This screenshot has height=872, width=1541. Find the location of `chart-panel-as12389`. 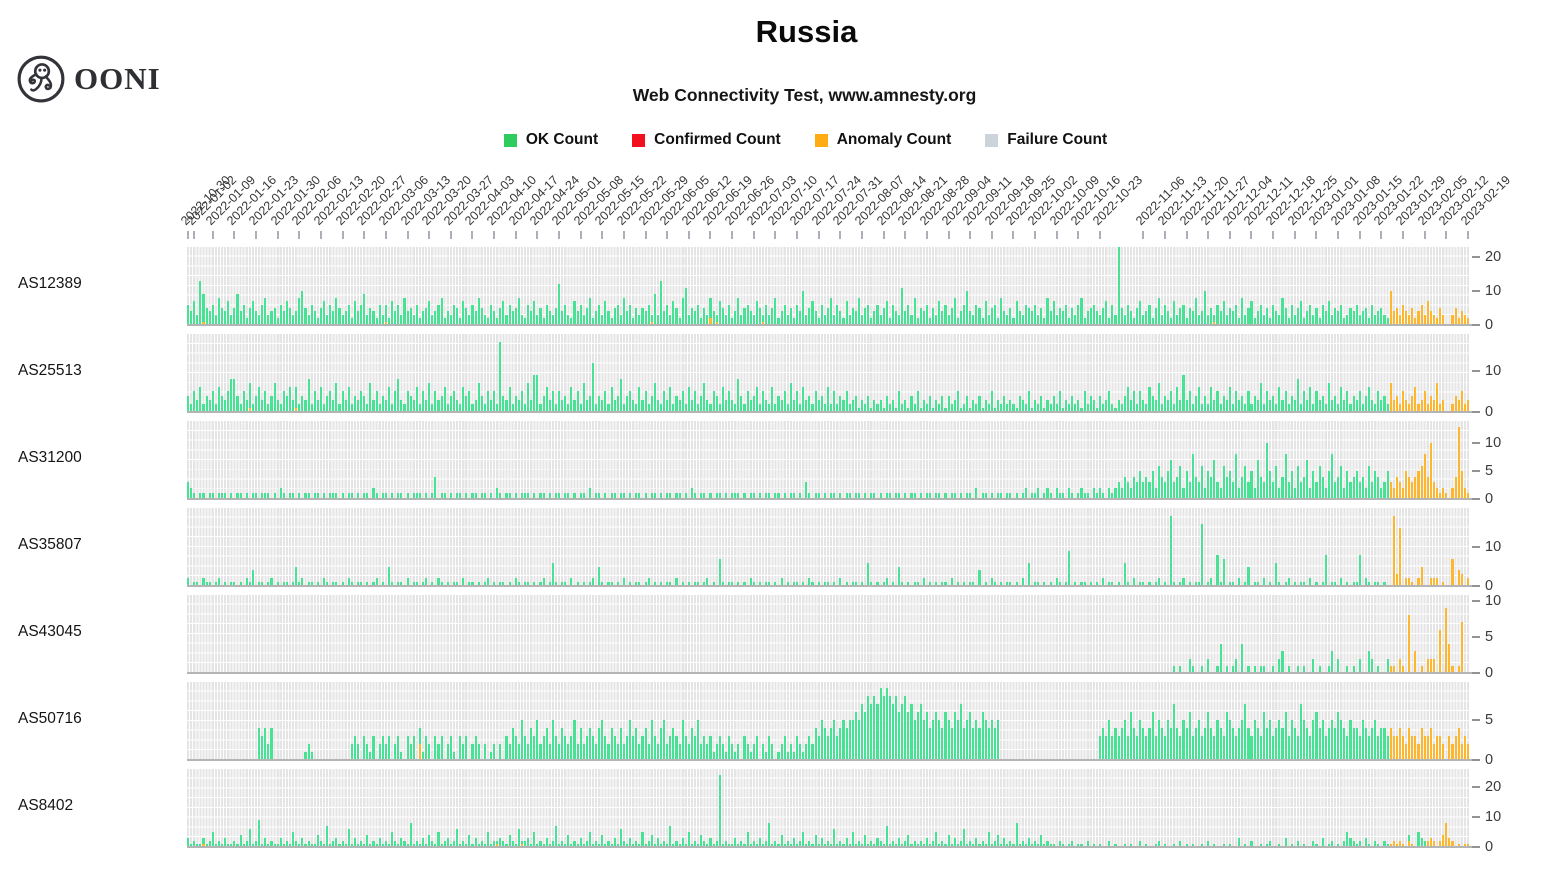

chart-panel-as12389 is located at coordinates (828, 286).